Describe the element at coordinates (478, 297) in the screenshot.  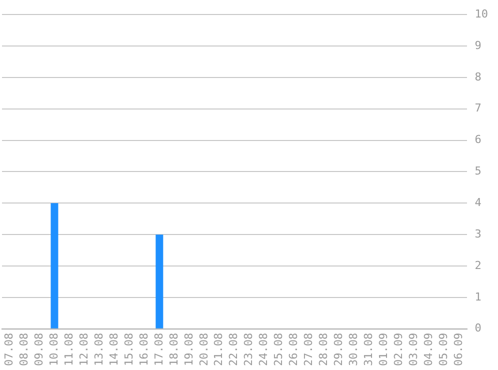
I see `y-tick-label: 1` at that location.